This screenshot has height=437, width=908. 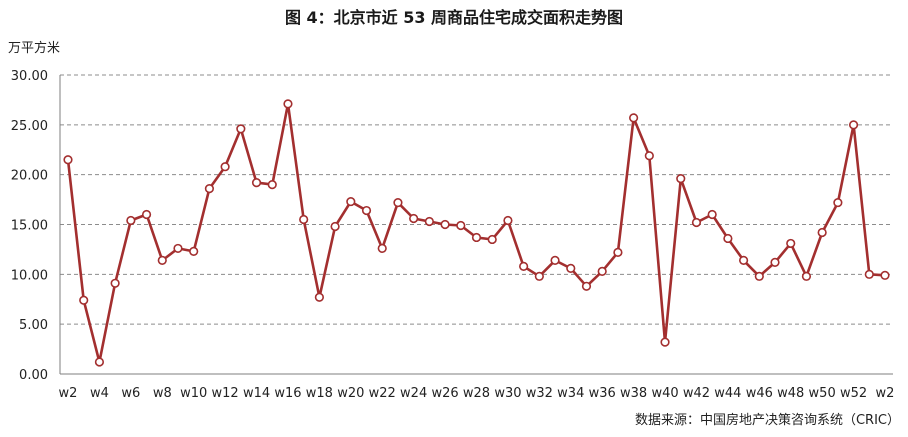 What do you see at coordinates (664, 393) in the screenshot?
I see `x-tick-label: w40` at bounding box center [664, 393].